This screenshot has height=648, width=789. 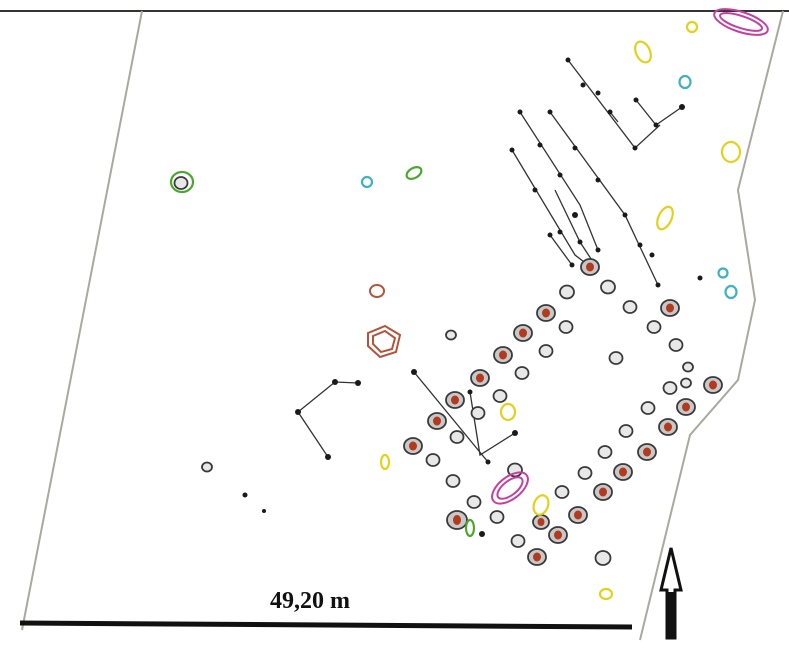 I want to click on scale-bar, so click(x=326, y=625).